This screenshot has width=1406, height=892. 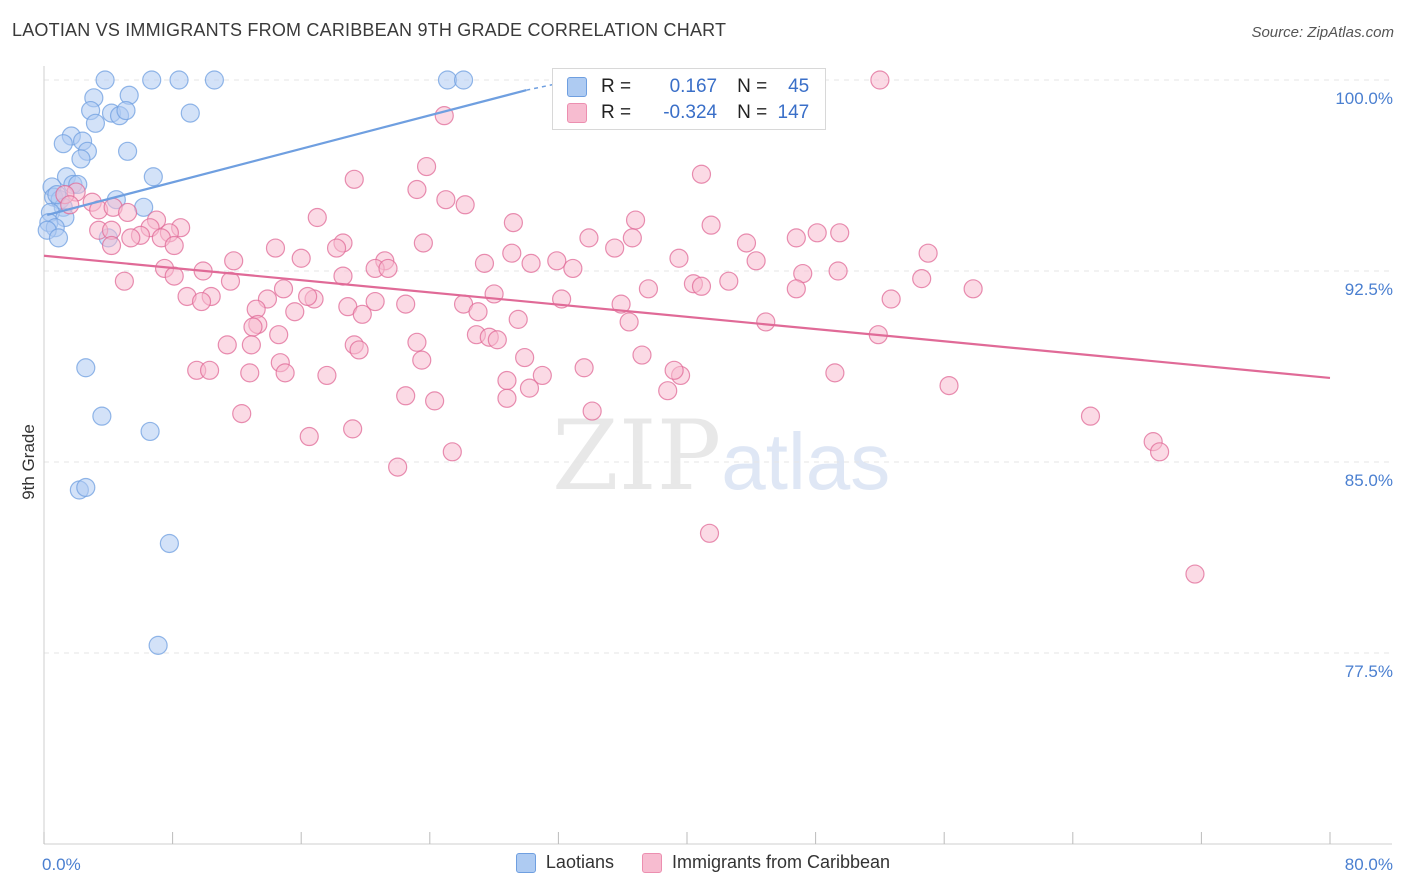 What do you see at coordinates (1322, 32) in the screenshot?
I see `source-label: Source: ZipAtlas.com` at bounding box center [1322, 32].